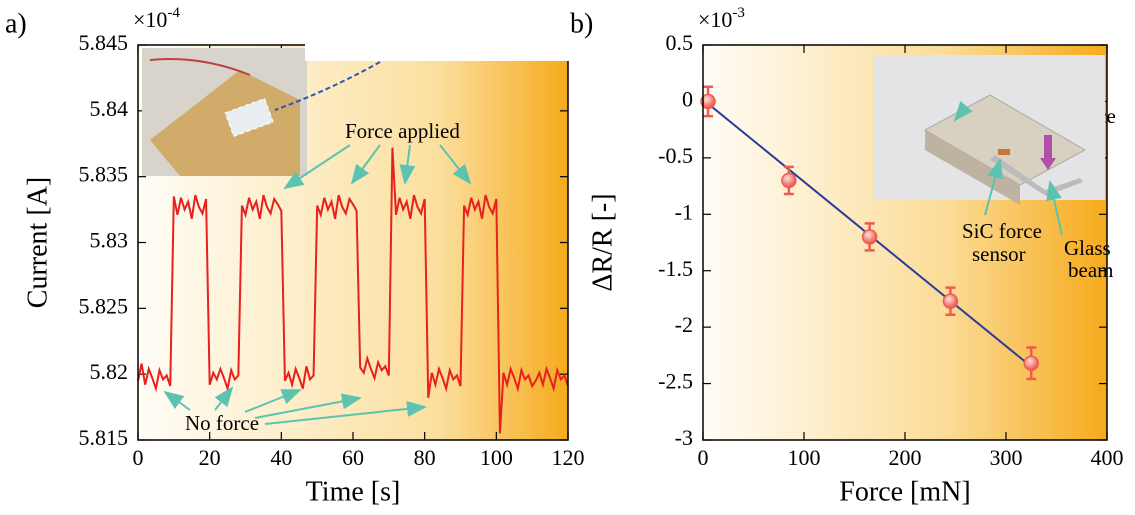  What do you see at coordinates (1090, 270) in the screenshot?
I see `annotation: beam` at bounding box center [1090, 270].